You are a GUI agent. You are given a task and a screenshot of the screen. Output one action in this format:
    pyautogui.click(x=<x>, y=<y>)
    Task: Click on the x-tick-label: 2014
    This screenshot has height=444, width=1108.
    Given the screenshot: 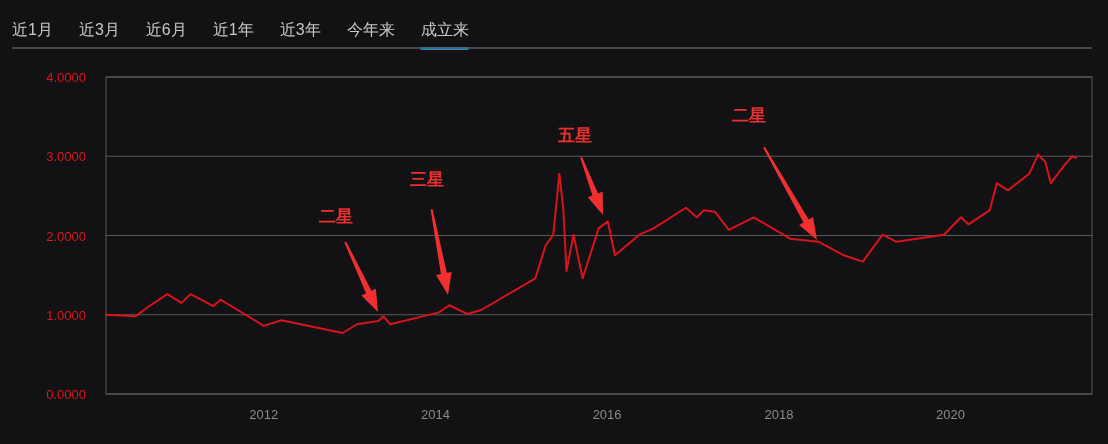 What is the action you would take?
    pyautogui.click(x=435, y=414)
    